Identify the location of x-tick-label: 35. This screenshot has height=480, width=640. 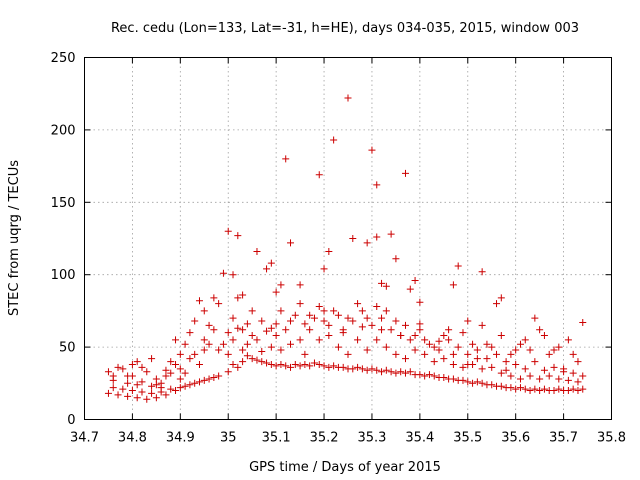
(228, 438).